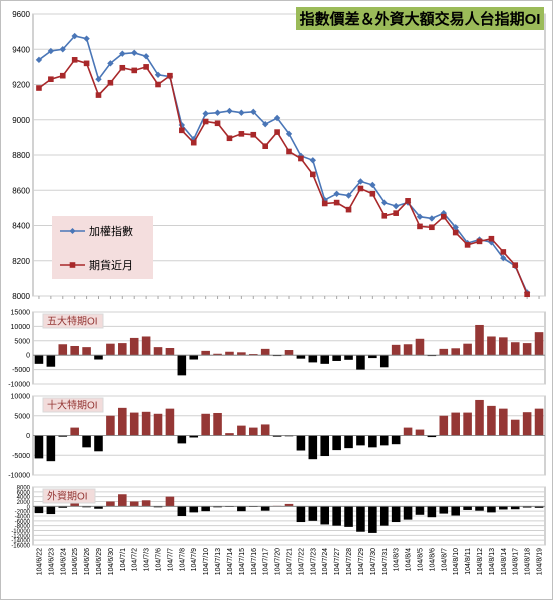 This screenshot has width=553, height=605. Describe the element at coordinates (21, 190) in the screenshot. I see `main-y-tick-label: 8600` at that location.